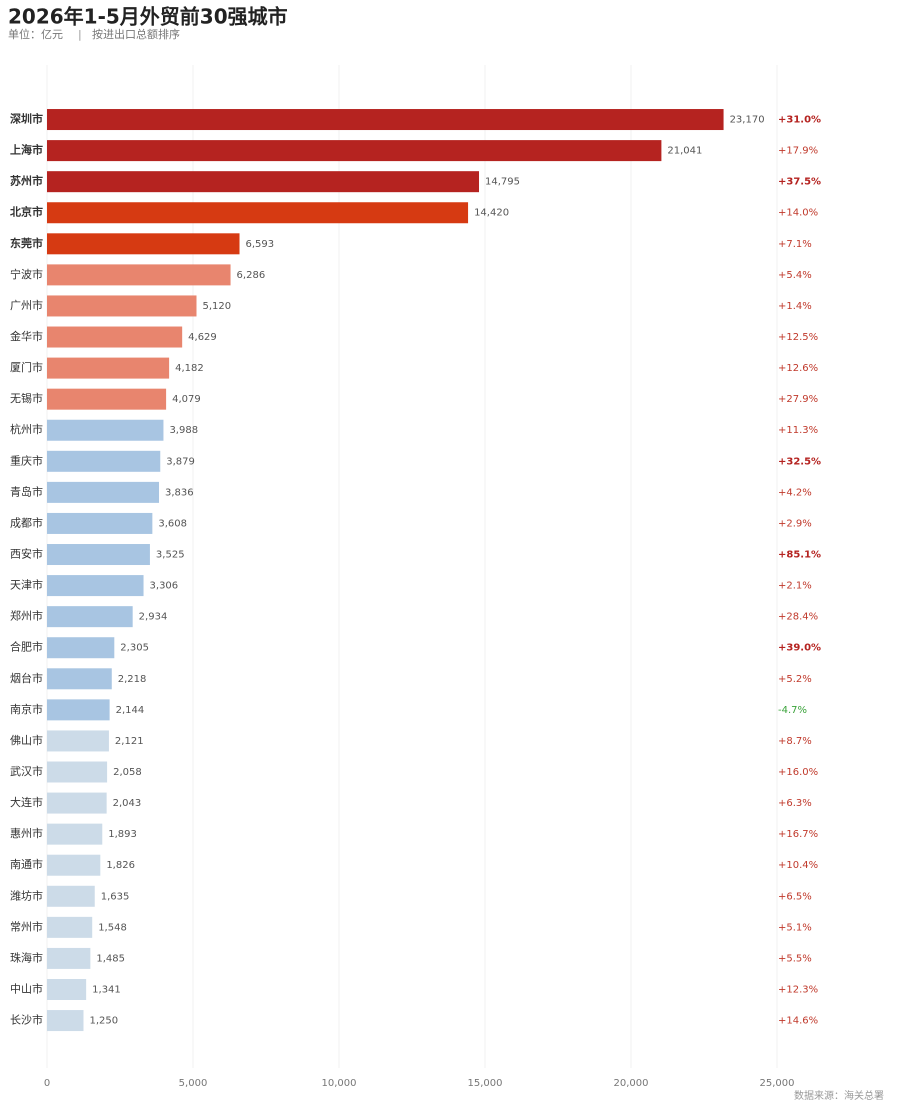  I want to click on y-tick-label: 合肥市, so click(26, 647).